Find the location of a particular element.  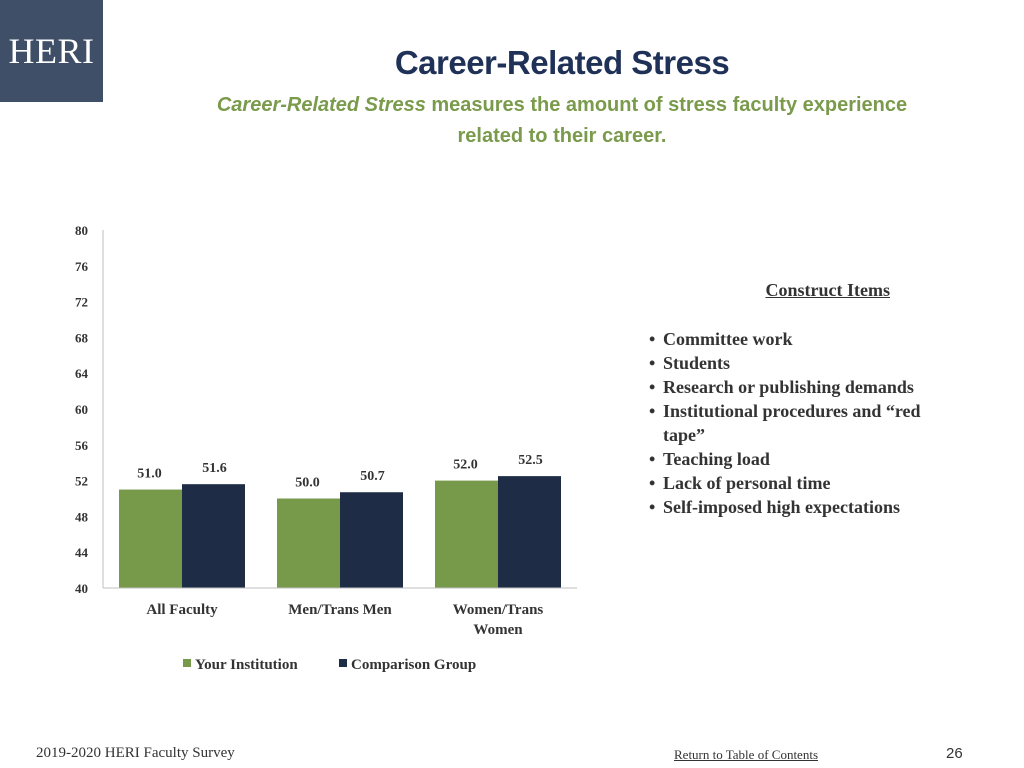

y-tick-label: 40 is located at coordinates (81, 588).